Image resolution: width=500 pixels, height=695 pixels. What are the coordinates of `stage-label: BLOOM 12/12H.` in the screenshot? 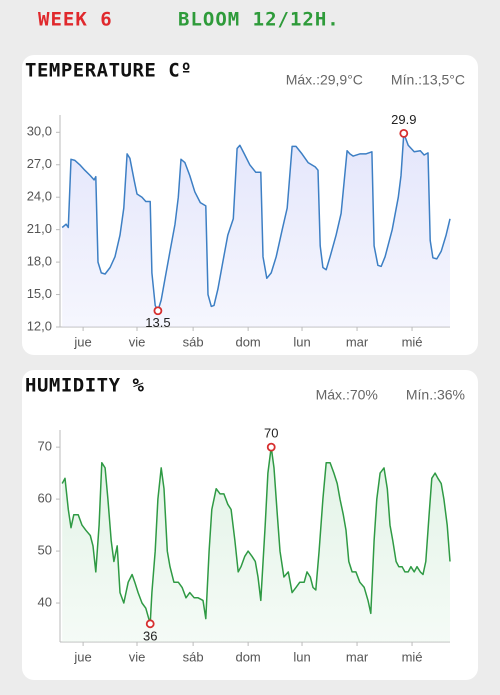 It's located at (259, 20).